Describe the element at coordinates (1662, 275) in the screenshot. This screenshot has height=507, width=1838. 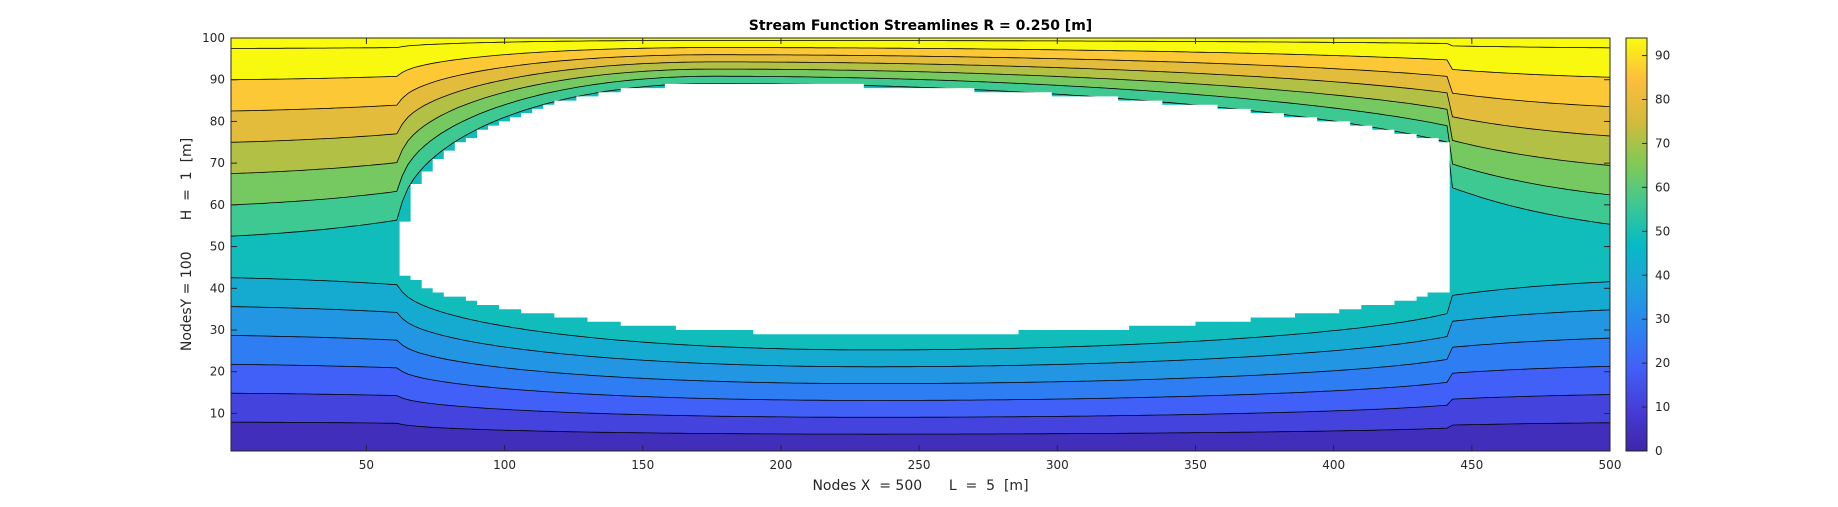
I see `colorbar-tick-label: 40` at that location.